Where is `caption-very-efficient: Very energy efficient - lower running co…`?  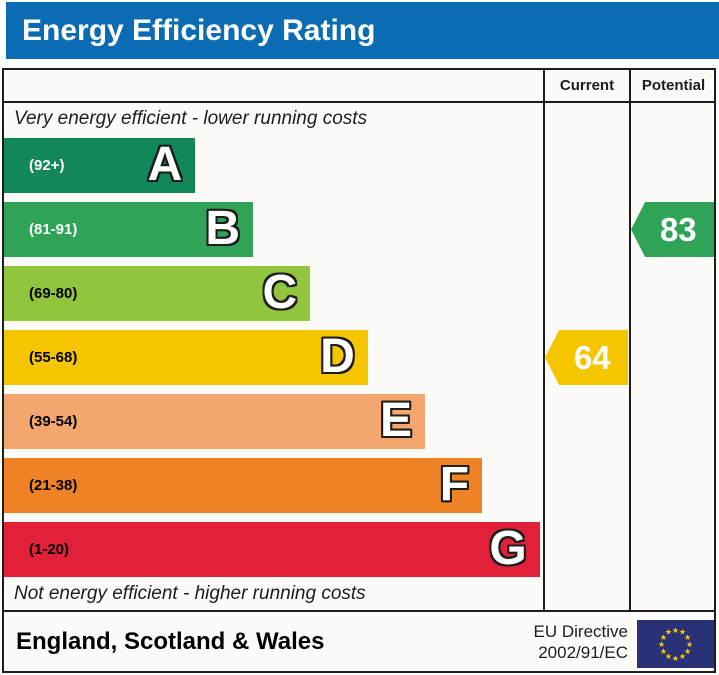 caption-very-efficient: Very energy efficient - lower running co… is located at coordinates (191, 118).